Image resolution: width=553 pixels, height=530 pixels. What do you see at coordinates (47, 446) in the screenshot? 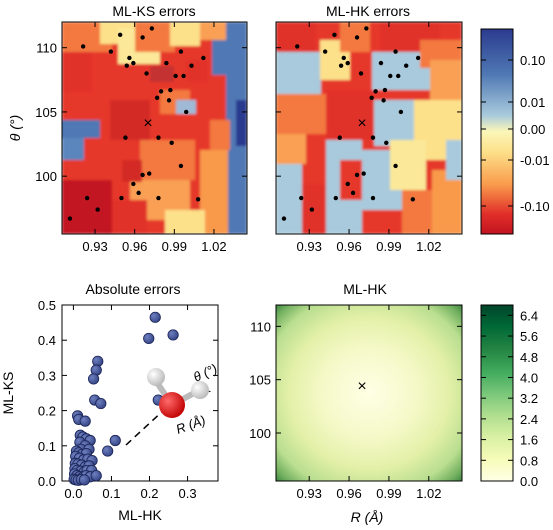
I see `y-tick-label: 0.1` at bounding box center [47, 446].